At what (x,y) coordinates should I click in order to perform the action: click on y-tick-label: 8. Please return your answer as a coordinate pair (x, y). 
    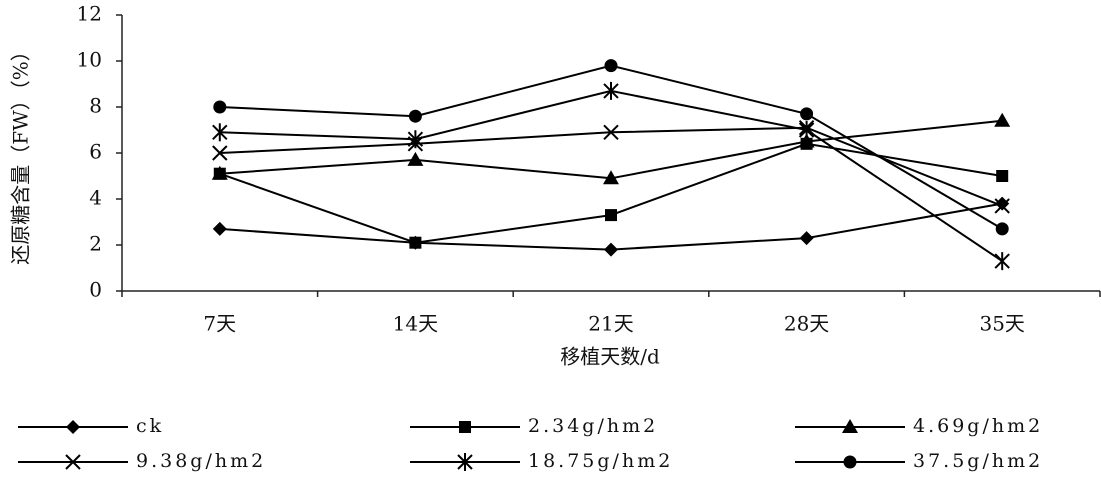
    Looking at the image, I should click on (95, 106).